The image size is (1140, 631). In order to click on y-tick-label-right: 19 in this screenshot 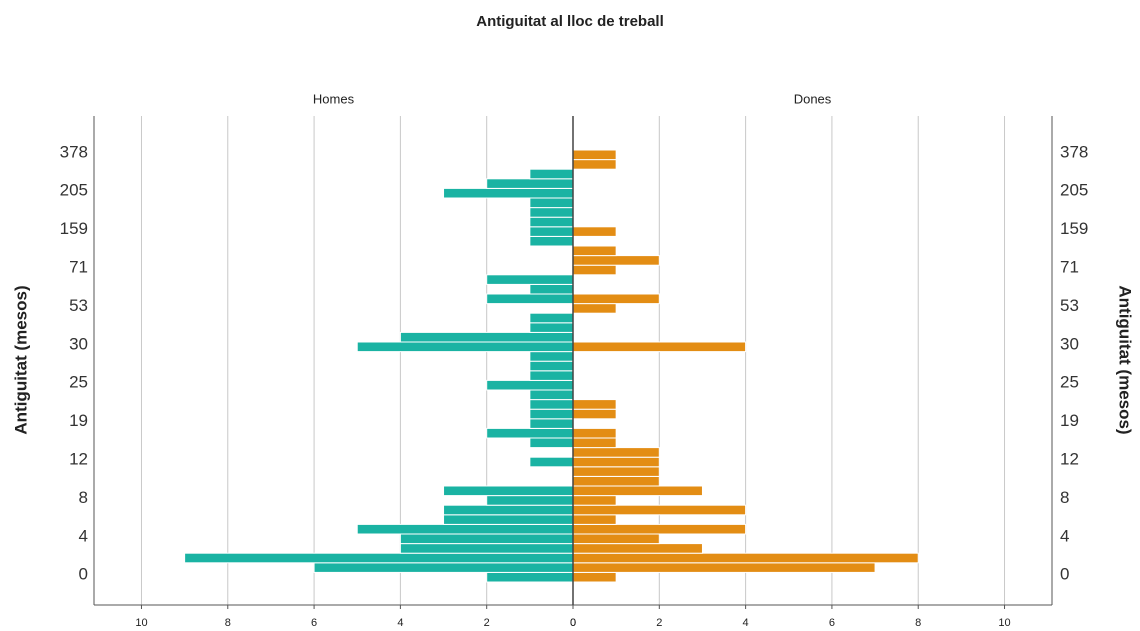, I will do `click(1069, 420)`.